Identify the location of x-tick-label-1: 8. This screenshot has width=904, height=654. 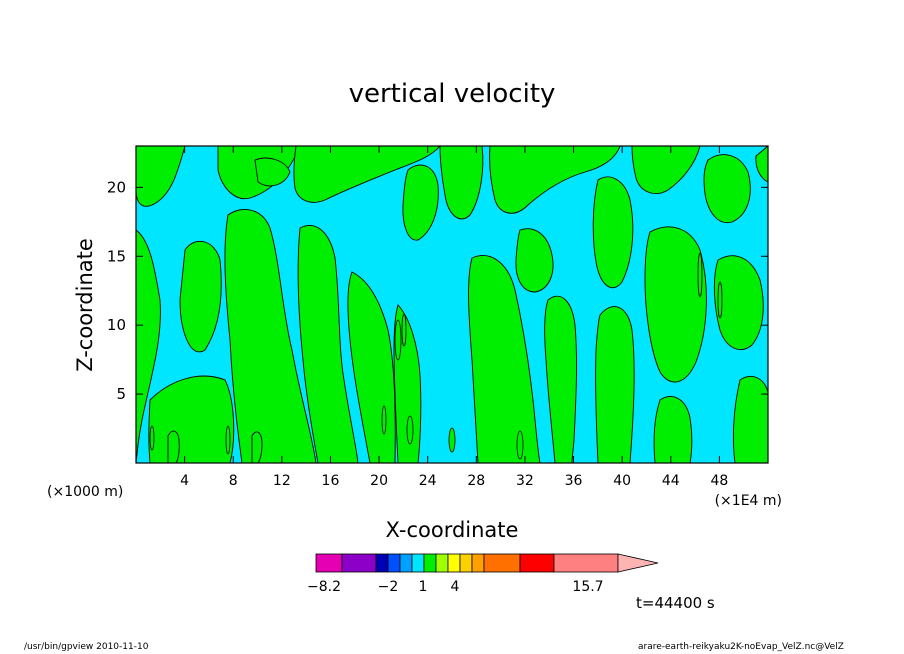
(233, 481).